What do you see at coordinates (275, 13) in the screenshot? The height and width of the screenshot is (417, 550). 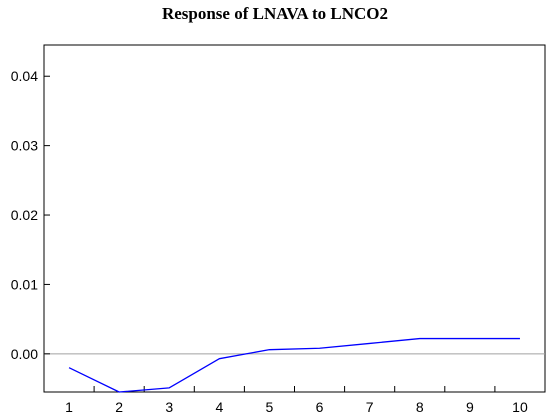 I see `chart-title: Response of LNAVA to LNCO2` at bounding box center [275, 13].